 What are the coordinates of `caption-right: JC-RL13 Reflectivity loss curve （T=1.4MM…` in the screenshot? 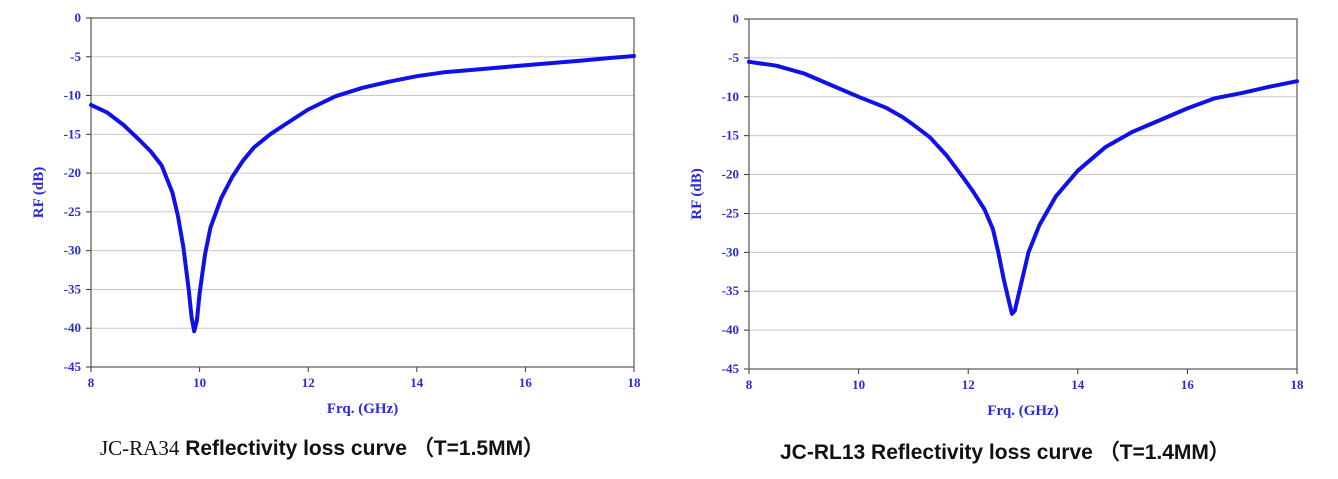 It's located at (1005, 451).